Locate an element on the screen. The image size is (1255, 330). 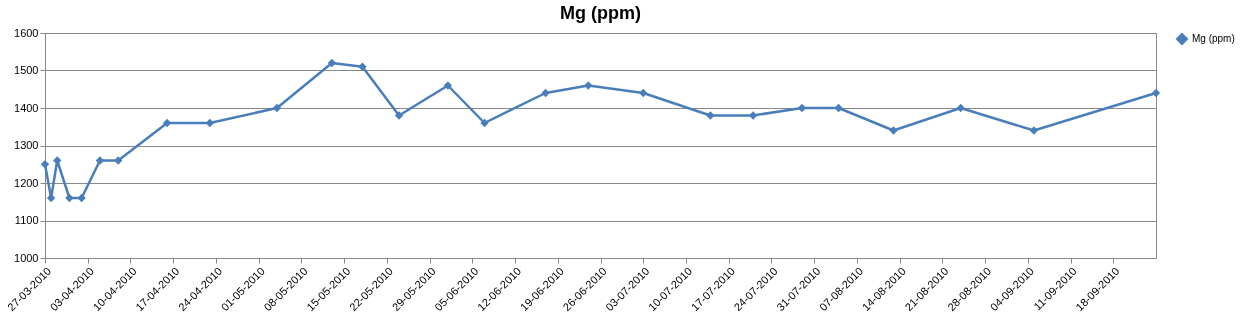
y-tick-label: 1200 is located at coordinates (26, 182).